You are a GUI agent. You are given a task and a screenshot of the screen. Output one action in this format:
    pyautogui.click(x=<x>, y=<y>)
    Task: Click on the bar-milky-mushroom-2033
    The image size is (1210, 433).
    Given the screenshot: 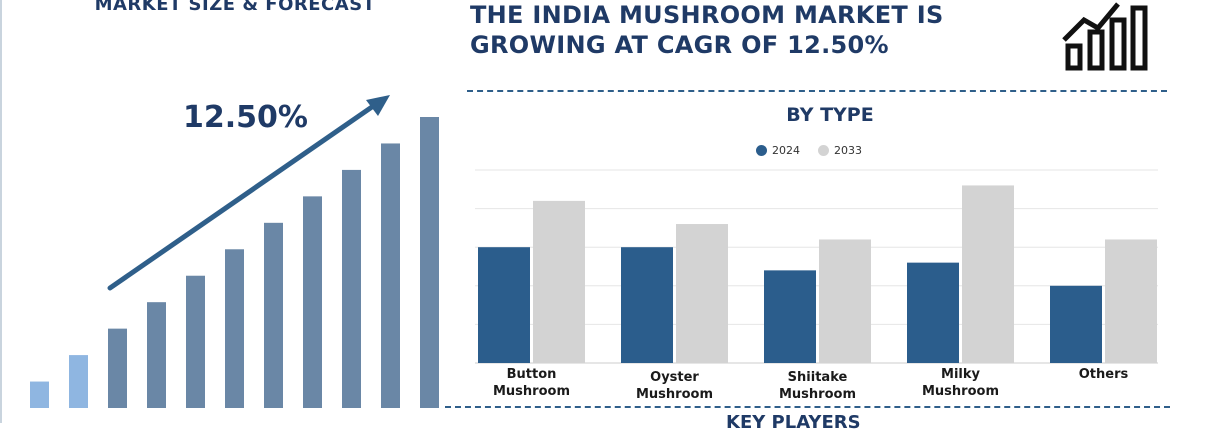 What is the action you would take?
    pyautogui.click(x=988, y=274)
    